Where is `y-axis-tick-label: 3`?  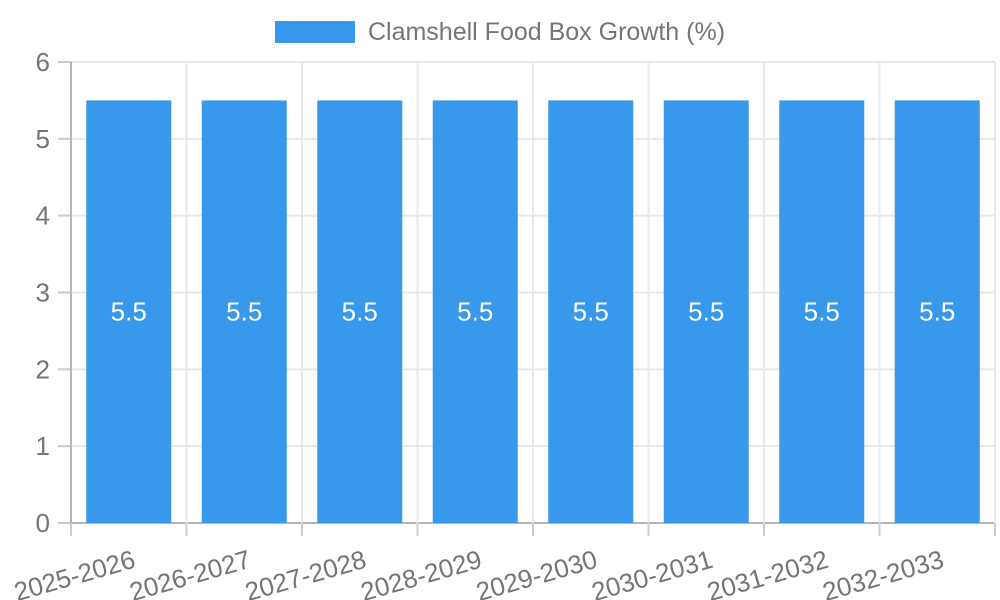 y-axis-tick-label: 3 is located at coordinates (43, 293).